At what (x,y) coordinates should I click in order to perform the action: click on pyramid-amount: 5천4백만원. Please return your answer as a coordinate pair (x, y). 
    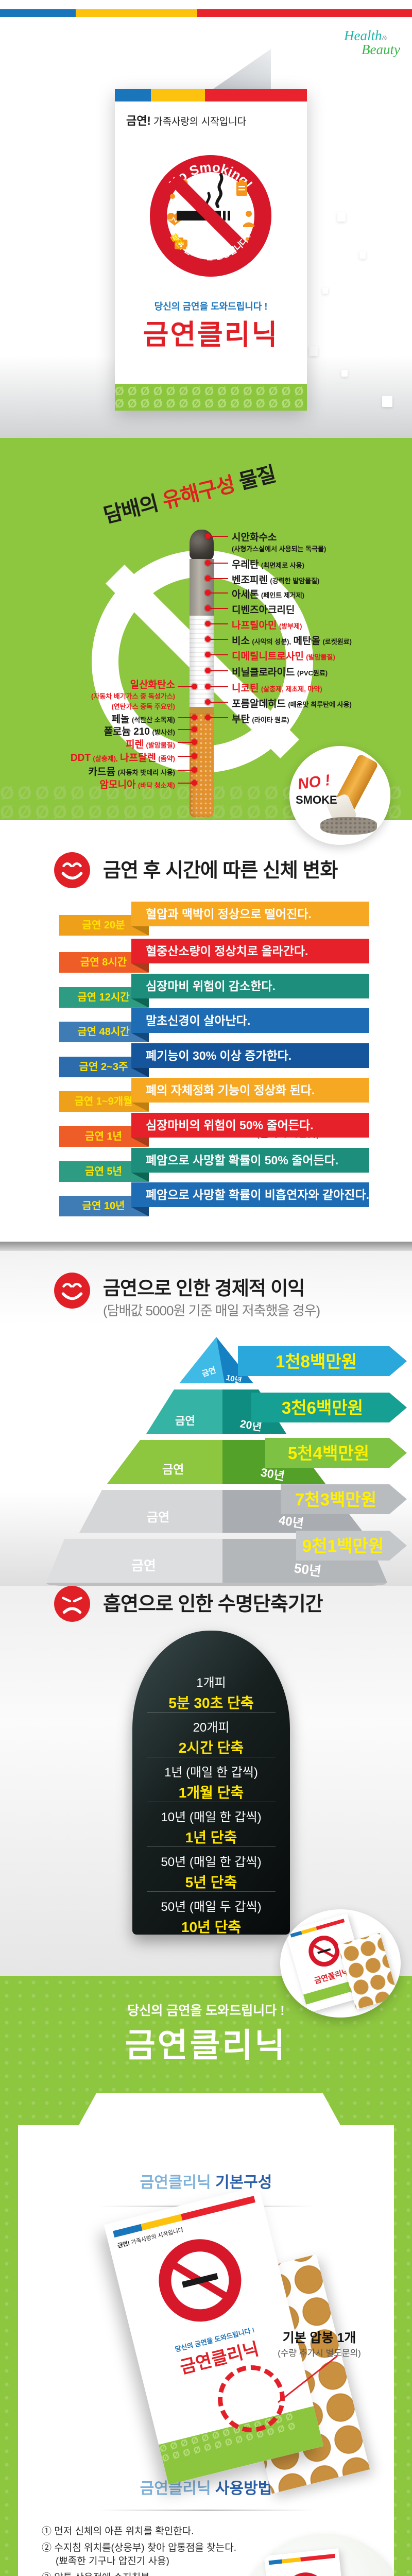
    Looking at the image, I should click on (328, 1453).